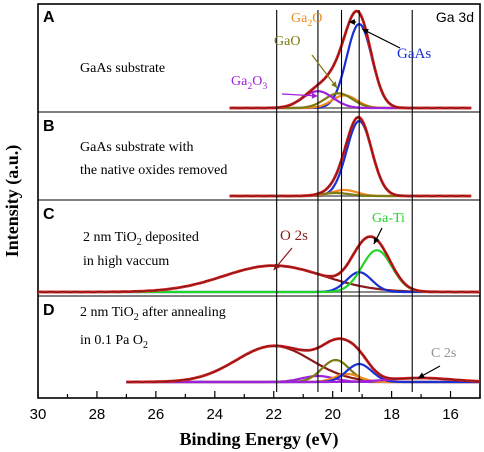 The width and height of the screenshot is (484, 452). Describe the element at coordinates (49, 214) in the screenshot. I see `panel-label-c: C` at that location.